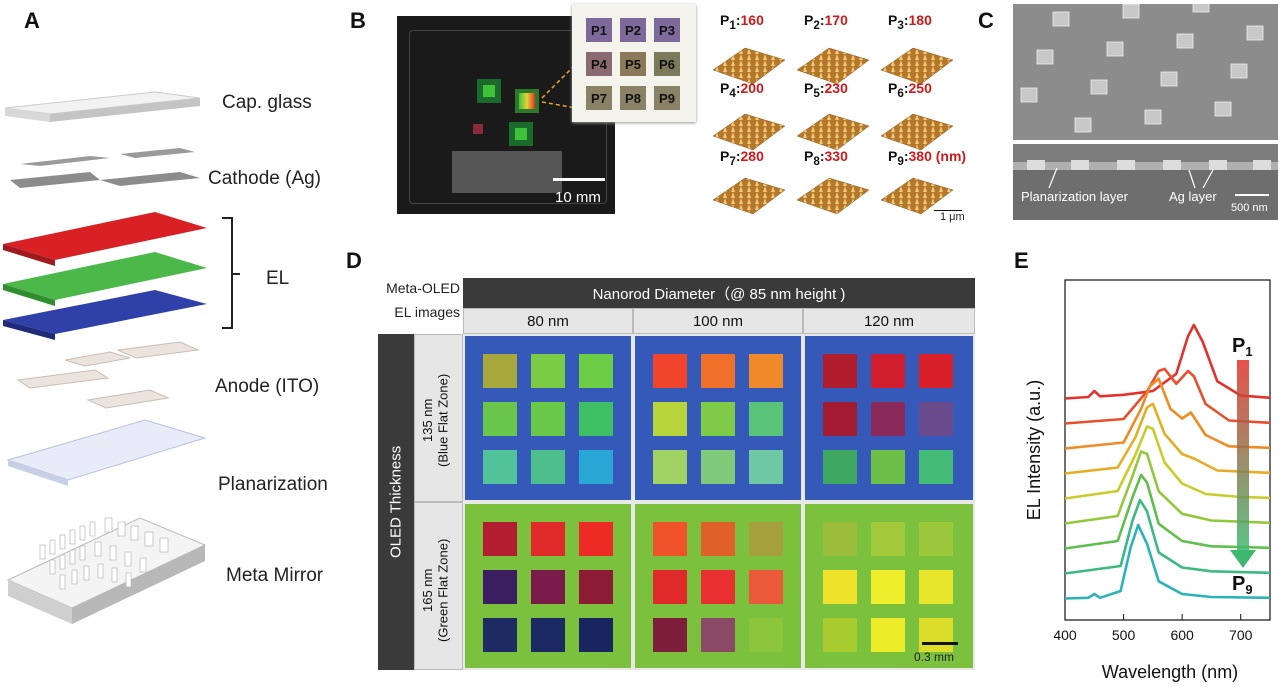 The image size is (1280, 687). I want to click on row-label-165: 165 nm (Green Flat Zone), so click(435, 590).